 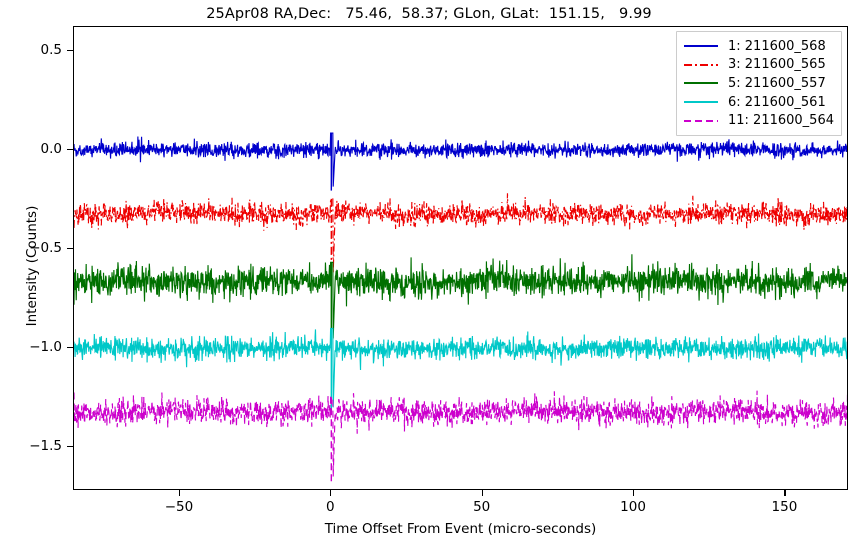 What do you see at coordinates (460, 529) in the screenshot?
I see `x-axis-label: Time Offset From Event (micro-seconds)` at bounding box center [460, 529].